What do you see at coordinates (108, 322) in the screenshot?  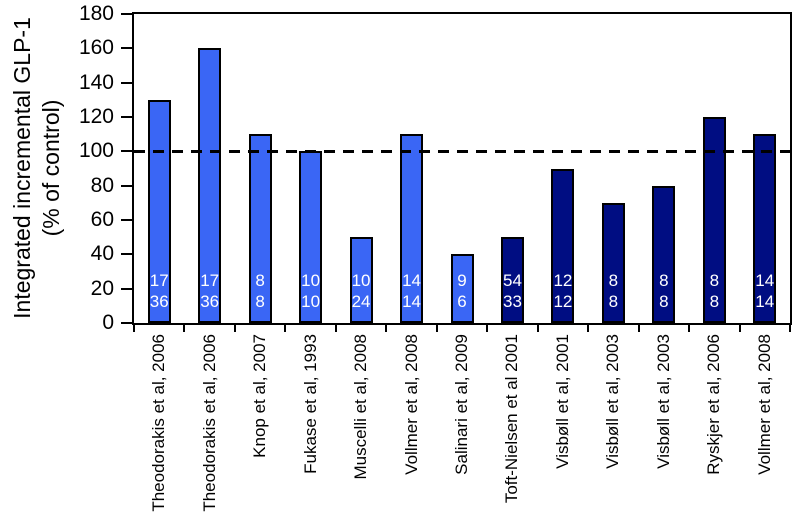 I see `y-tick-label: 0` at bounding box center [108, 322].